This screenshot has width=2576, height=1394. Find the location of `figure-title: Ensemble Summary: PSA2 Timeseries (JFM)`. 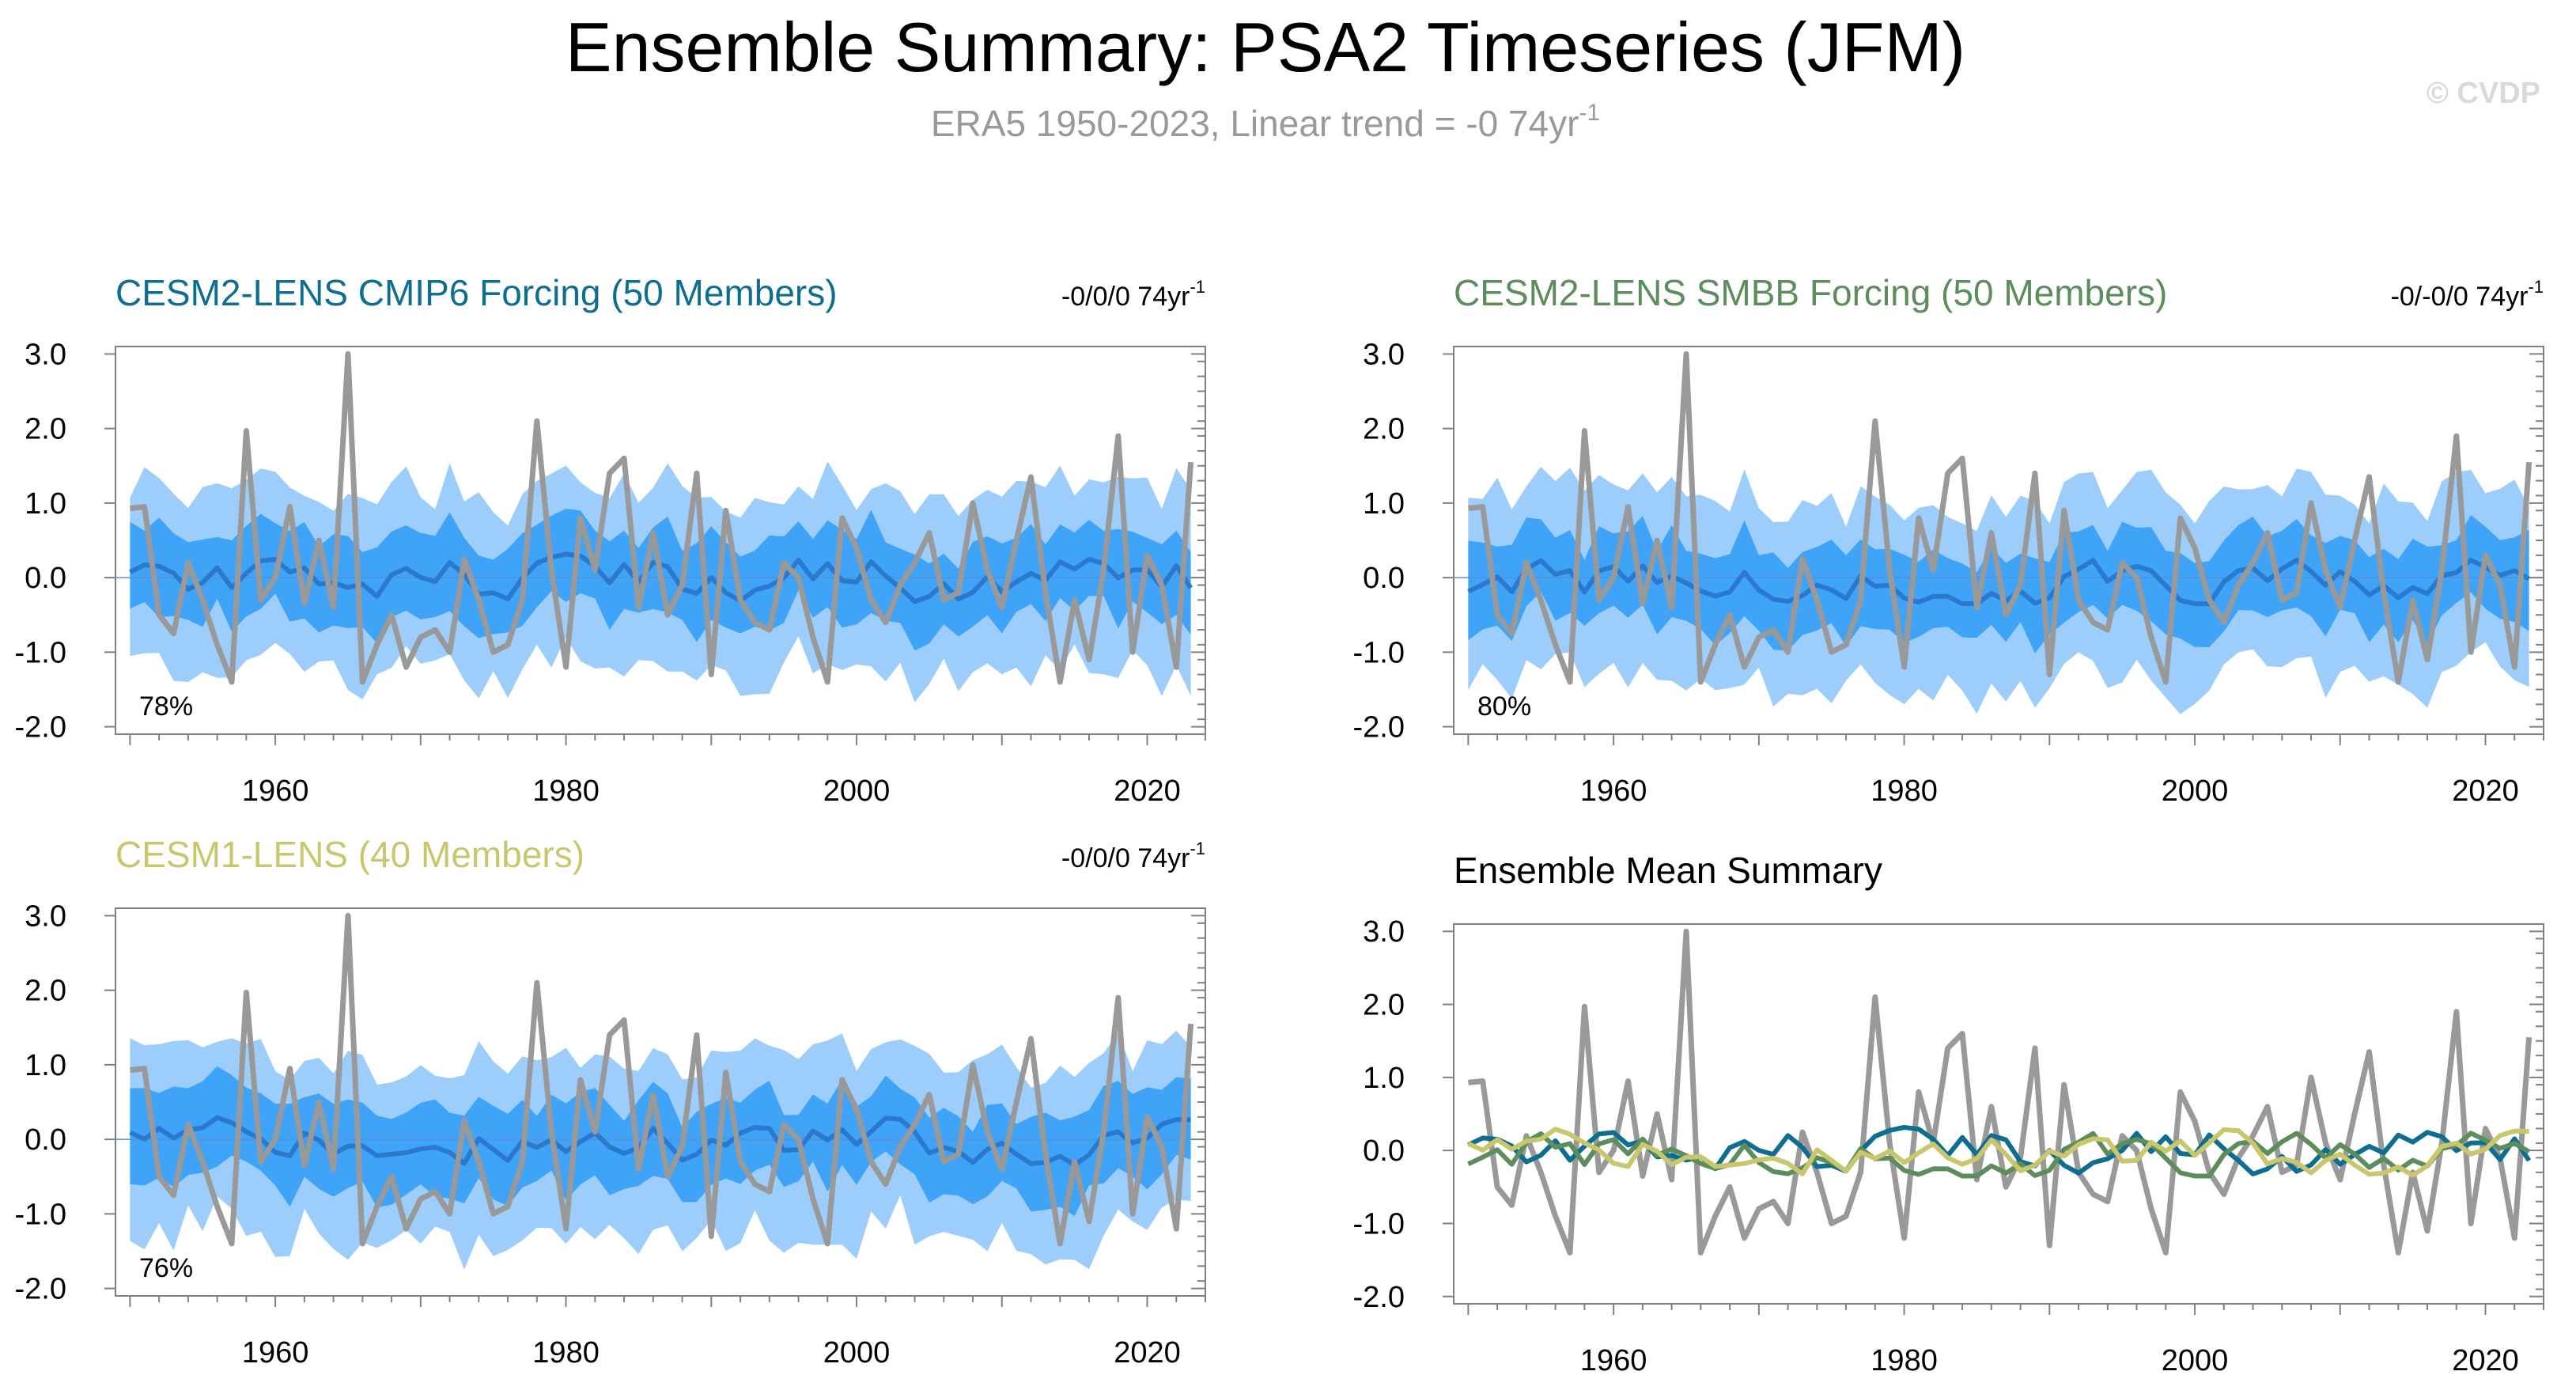

figure-title: Ensemble Summary: PSA2 Timeseries (JFM) is located at coordinates (1265, 47).